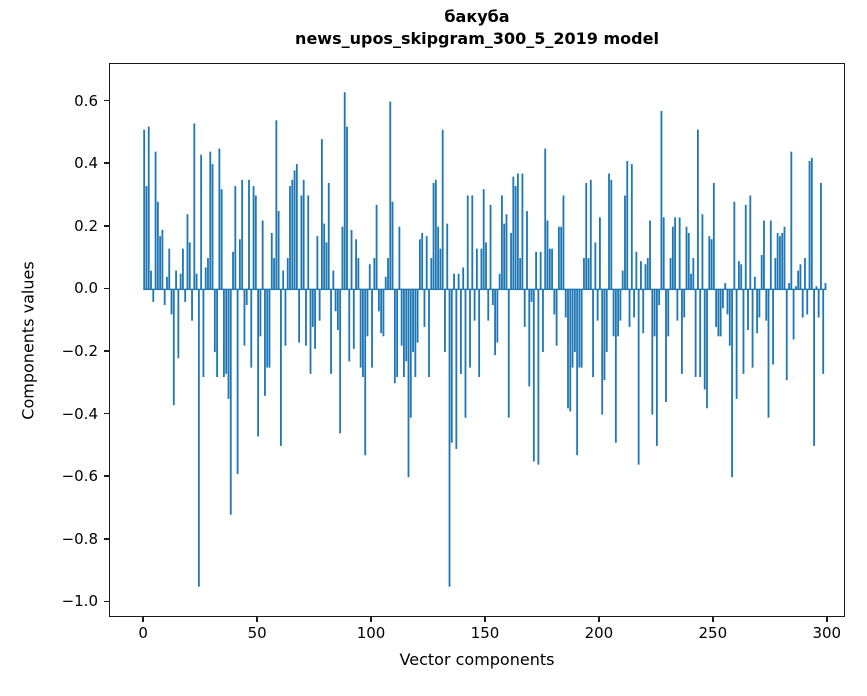  What do you see at coordinates (106, 225) in the screenshot?
I see `y-tick-mark-0.2` at bounding box center [106, 225].